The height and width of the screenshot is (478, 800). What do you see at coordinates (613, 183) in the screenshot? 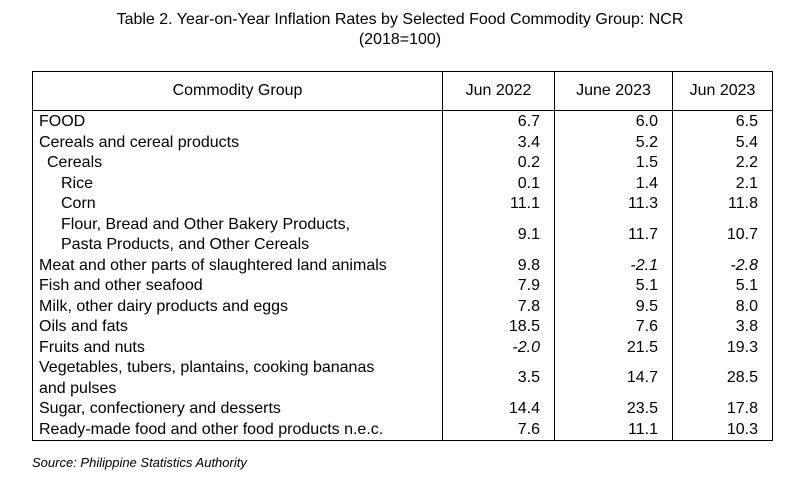
I see `rate-value: 1.4` at bounding box center [613, 183].